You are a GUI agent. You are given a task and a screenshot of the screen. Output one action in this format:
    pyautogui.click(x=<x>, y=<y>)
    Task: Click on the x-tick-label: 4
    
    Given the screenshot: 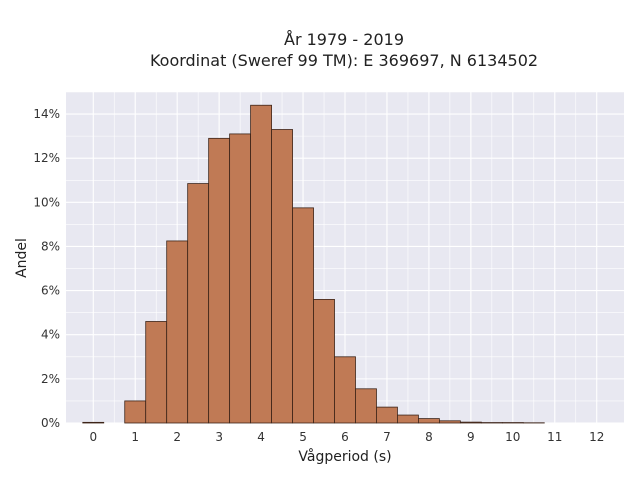 What is the action you would take?
    pyautogui.click(x=261, y=437)
    